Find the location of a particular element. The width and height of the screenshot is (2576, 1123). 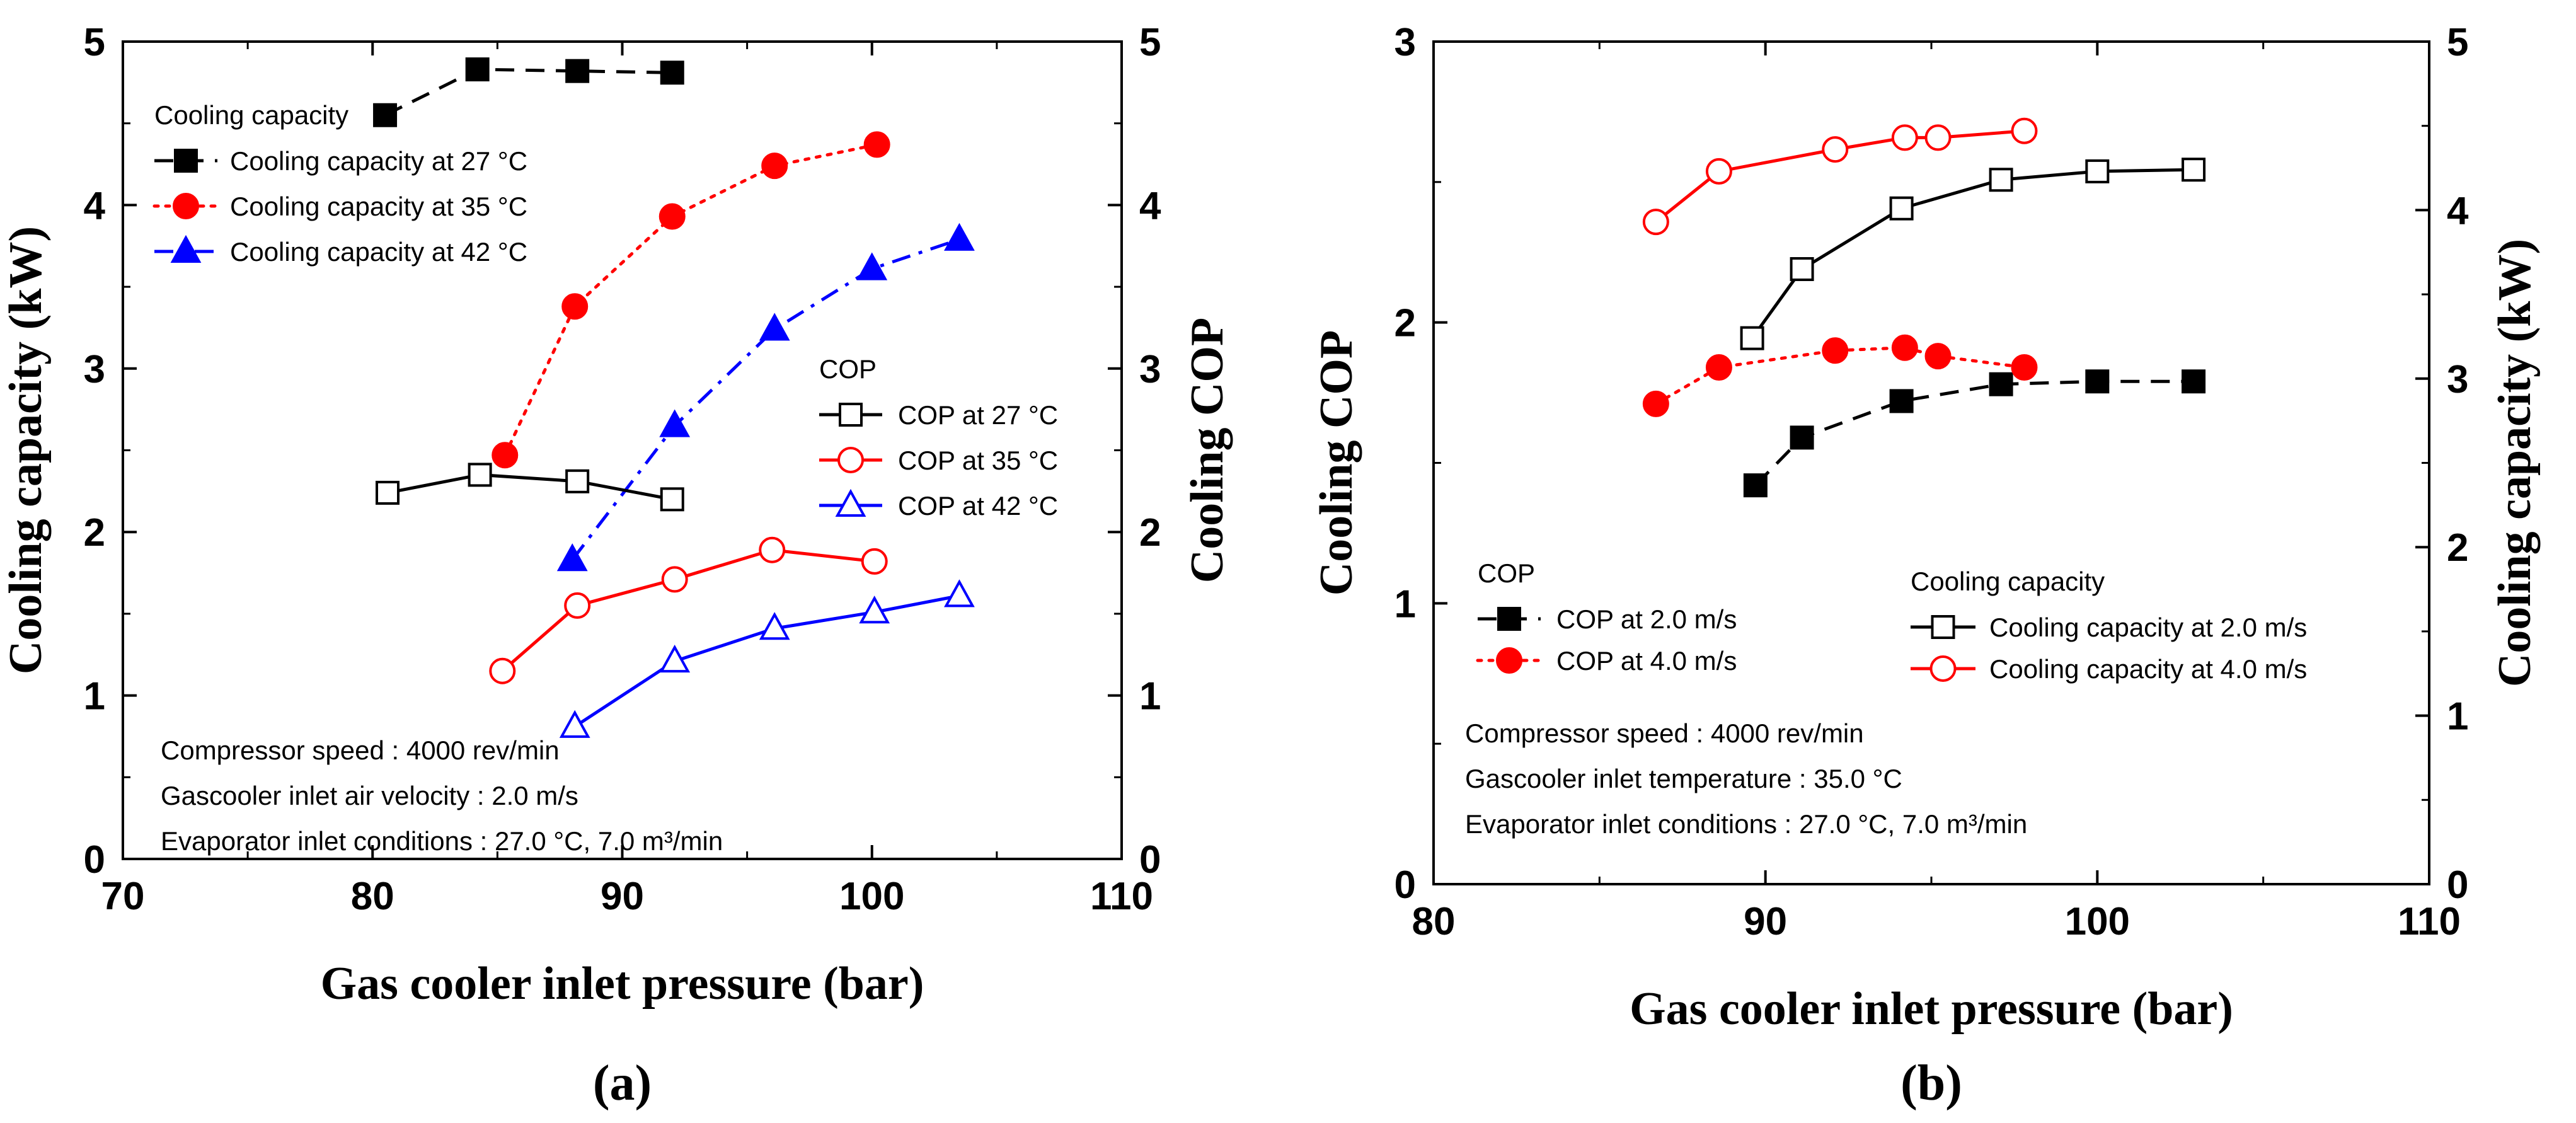

legend-entry: Cooling capacity at 42 °C is located at coordinates (378, 252).